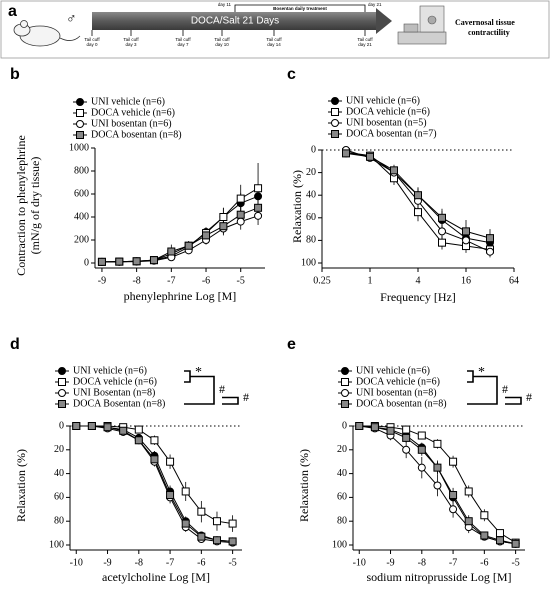 This screenshot has width=550, height=601. What do you see at coordinates (131, 123) in the screenshot?
I see `legend-label: UNI bosentan (n=6)` at bounding box center [131, 123].